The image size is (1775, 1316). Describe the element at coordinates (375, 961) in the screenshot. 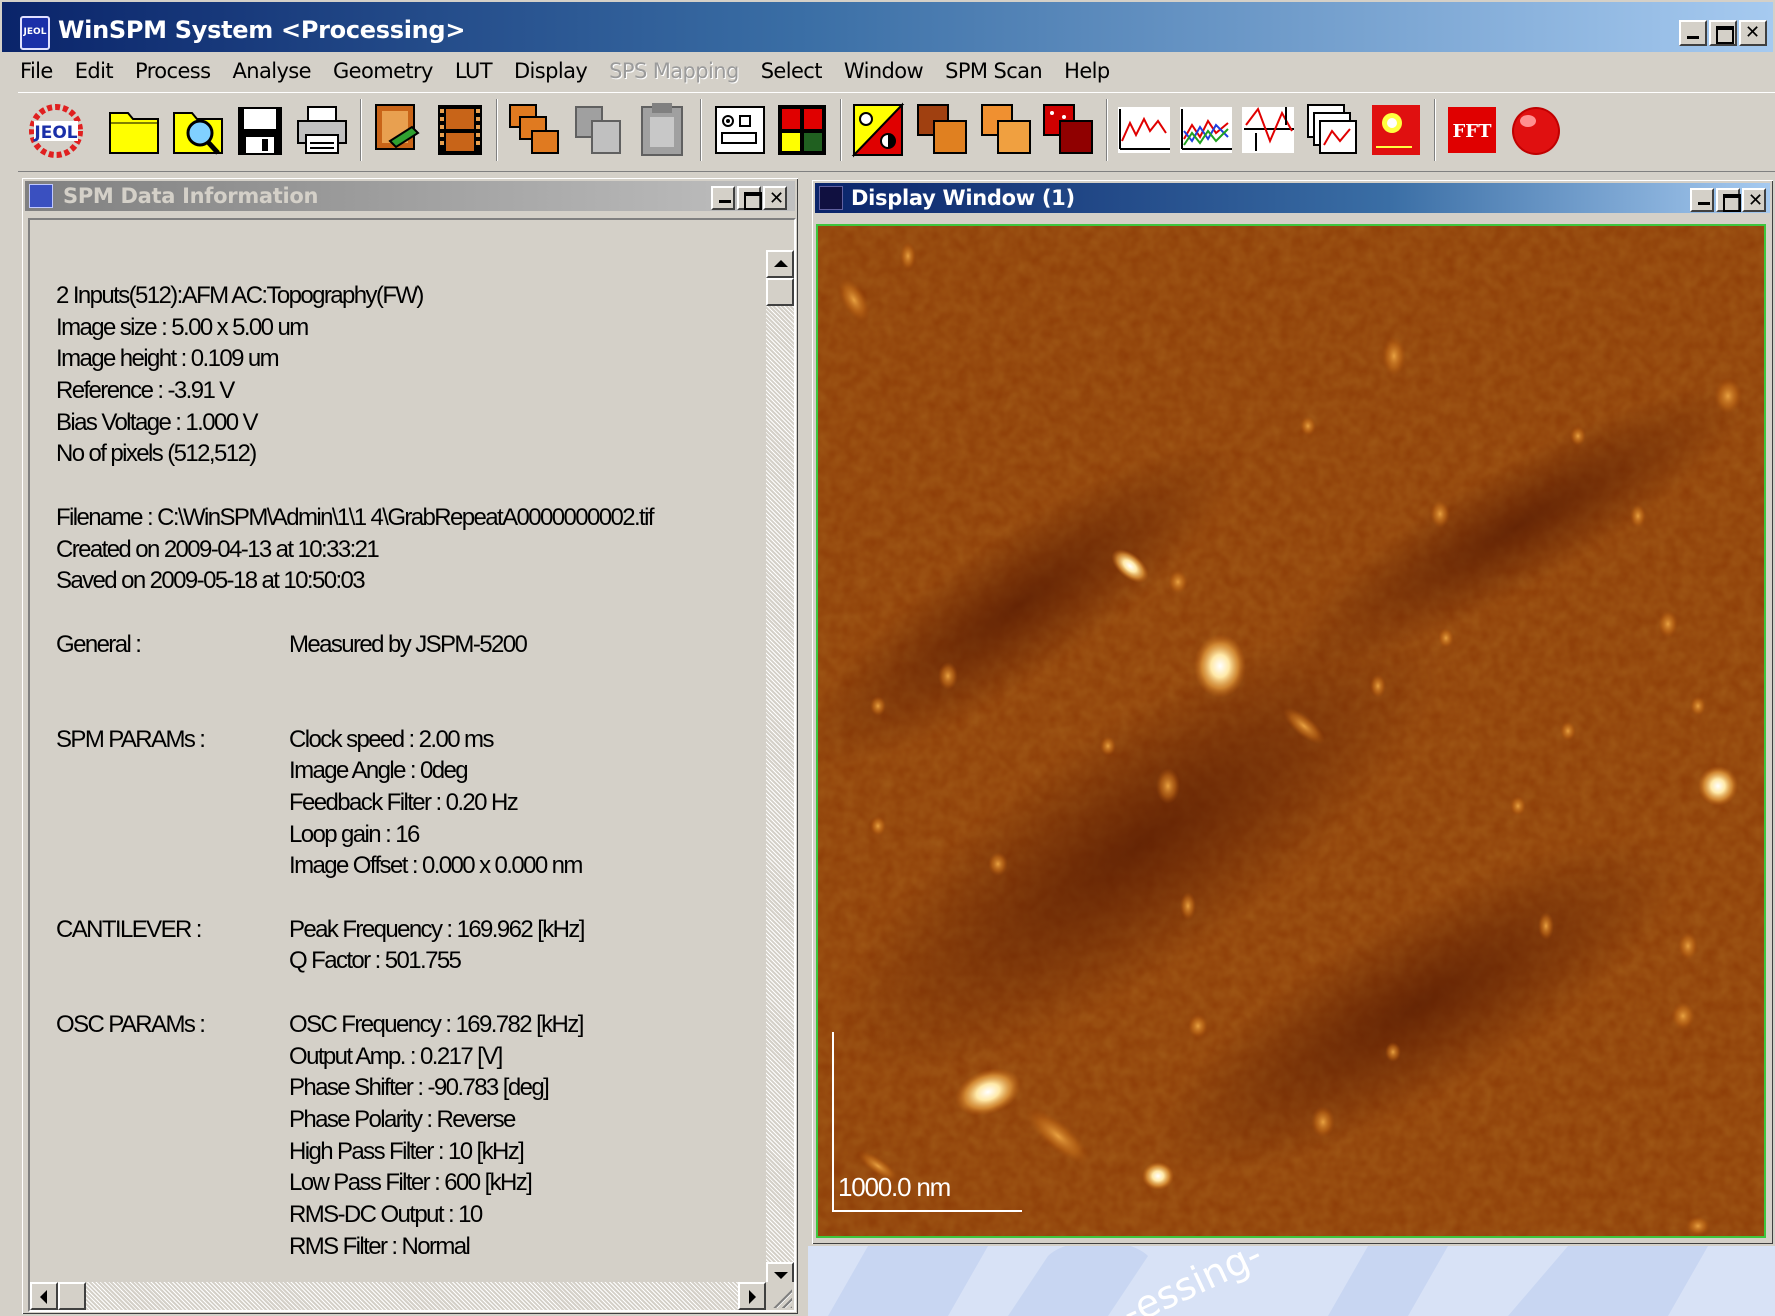

I see `section-value: Q Factor : 501.755` at that location.